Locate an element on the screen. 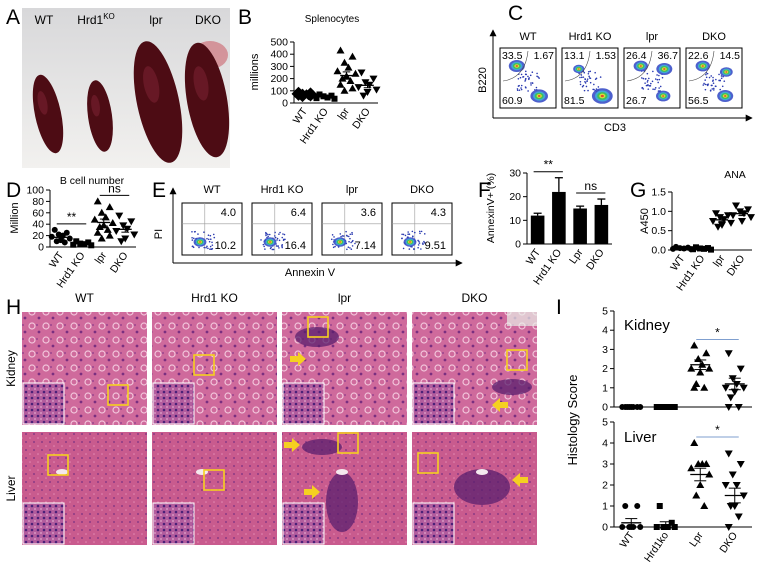 This screenshot has height=563, width=762. x-tick-label: WT is located at coordinates (628, 539).